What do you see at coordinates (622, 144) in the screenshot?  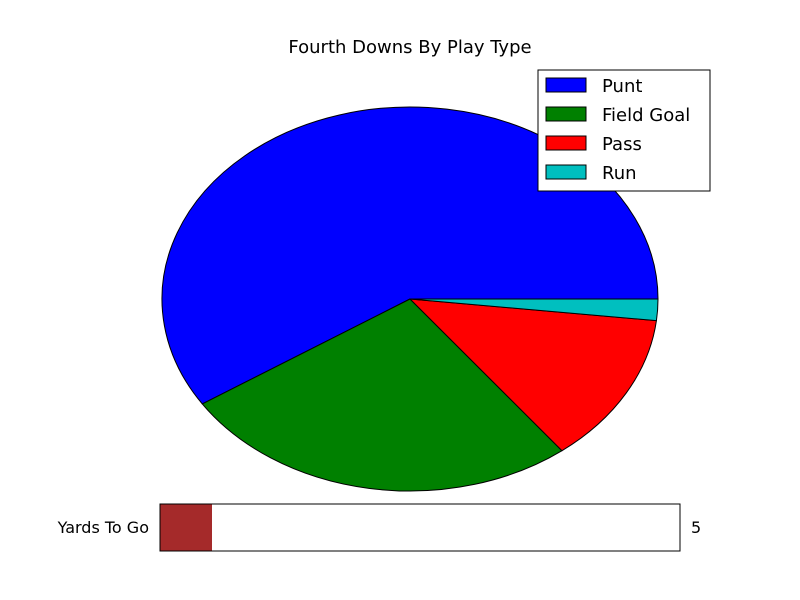 I see `legend-label-pass: Pass` at bounding box center [622, 144].